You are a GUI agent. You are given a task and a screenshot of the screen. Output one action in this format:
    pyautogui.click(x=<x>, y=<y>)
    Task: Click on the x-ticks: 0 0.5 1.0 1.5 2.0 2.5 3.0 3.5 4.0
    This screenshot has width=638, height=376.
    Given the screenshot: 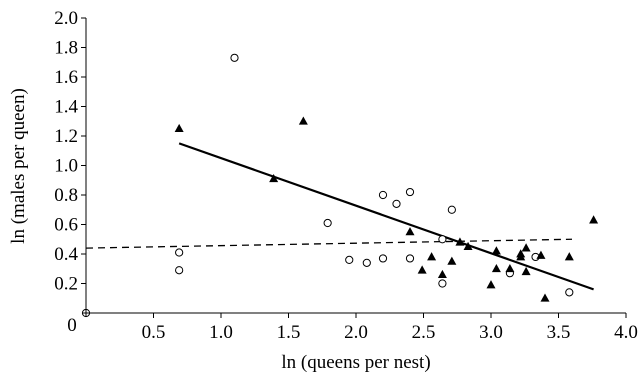 What is the action you would take?
    pyautogui.click(x=352, y=328)
    